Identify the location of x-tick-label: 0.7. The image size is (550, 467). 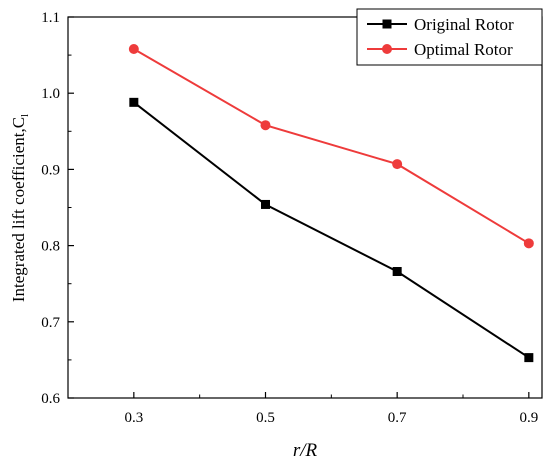
(397, 418).